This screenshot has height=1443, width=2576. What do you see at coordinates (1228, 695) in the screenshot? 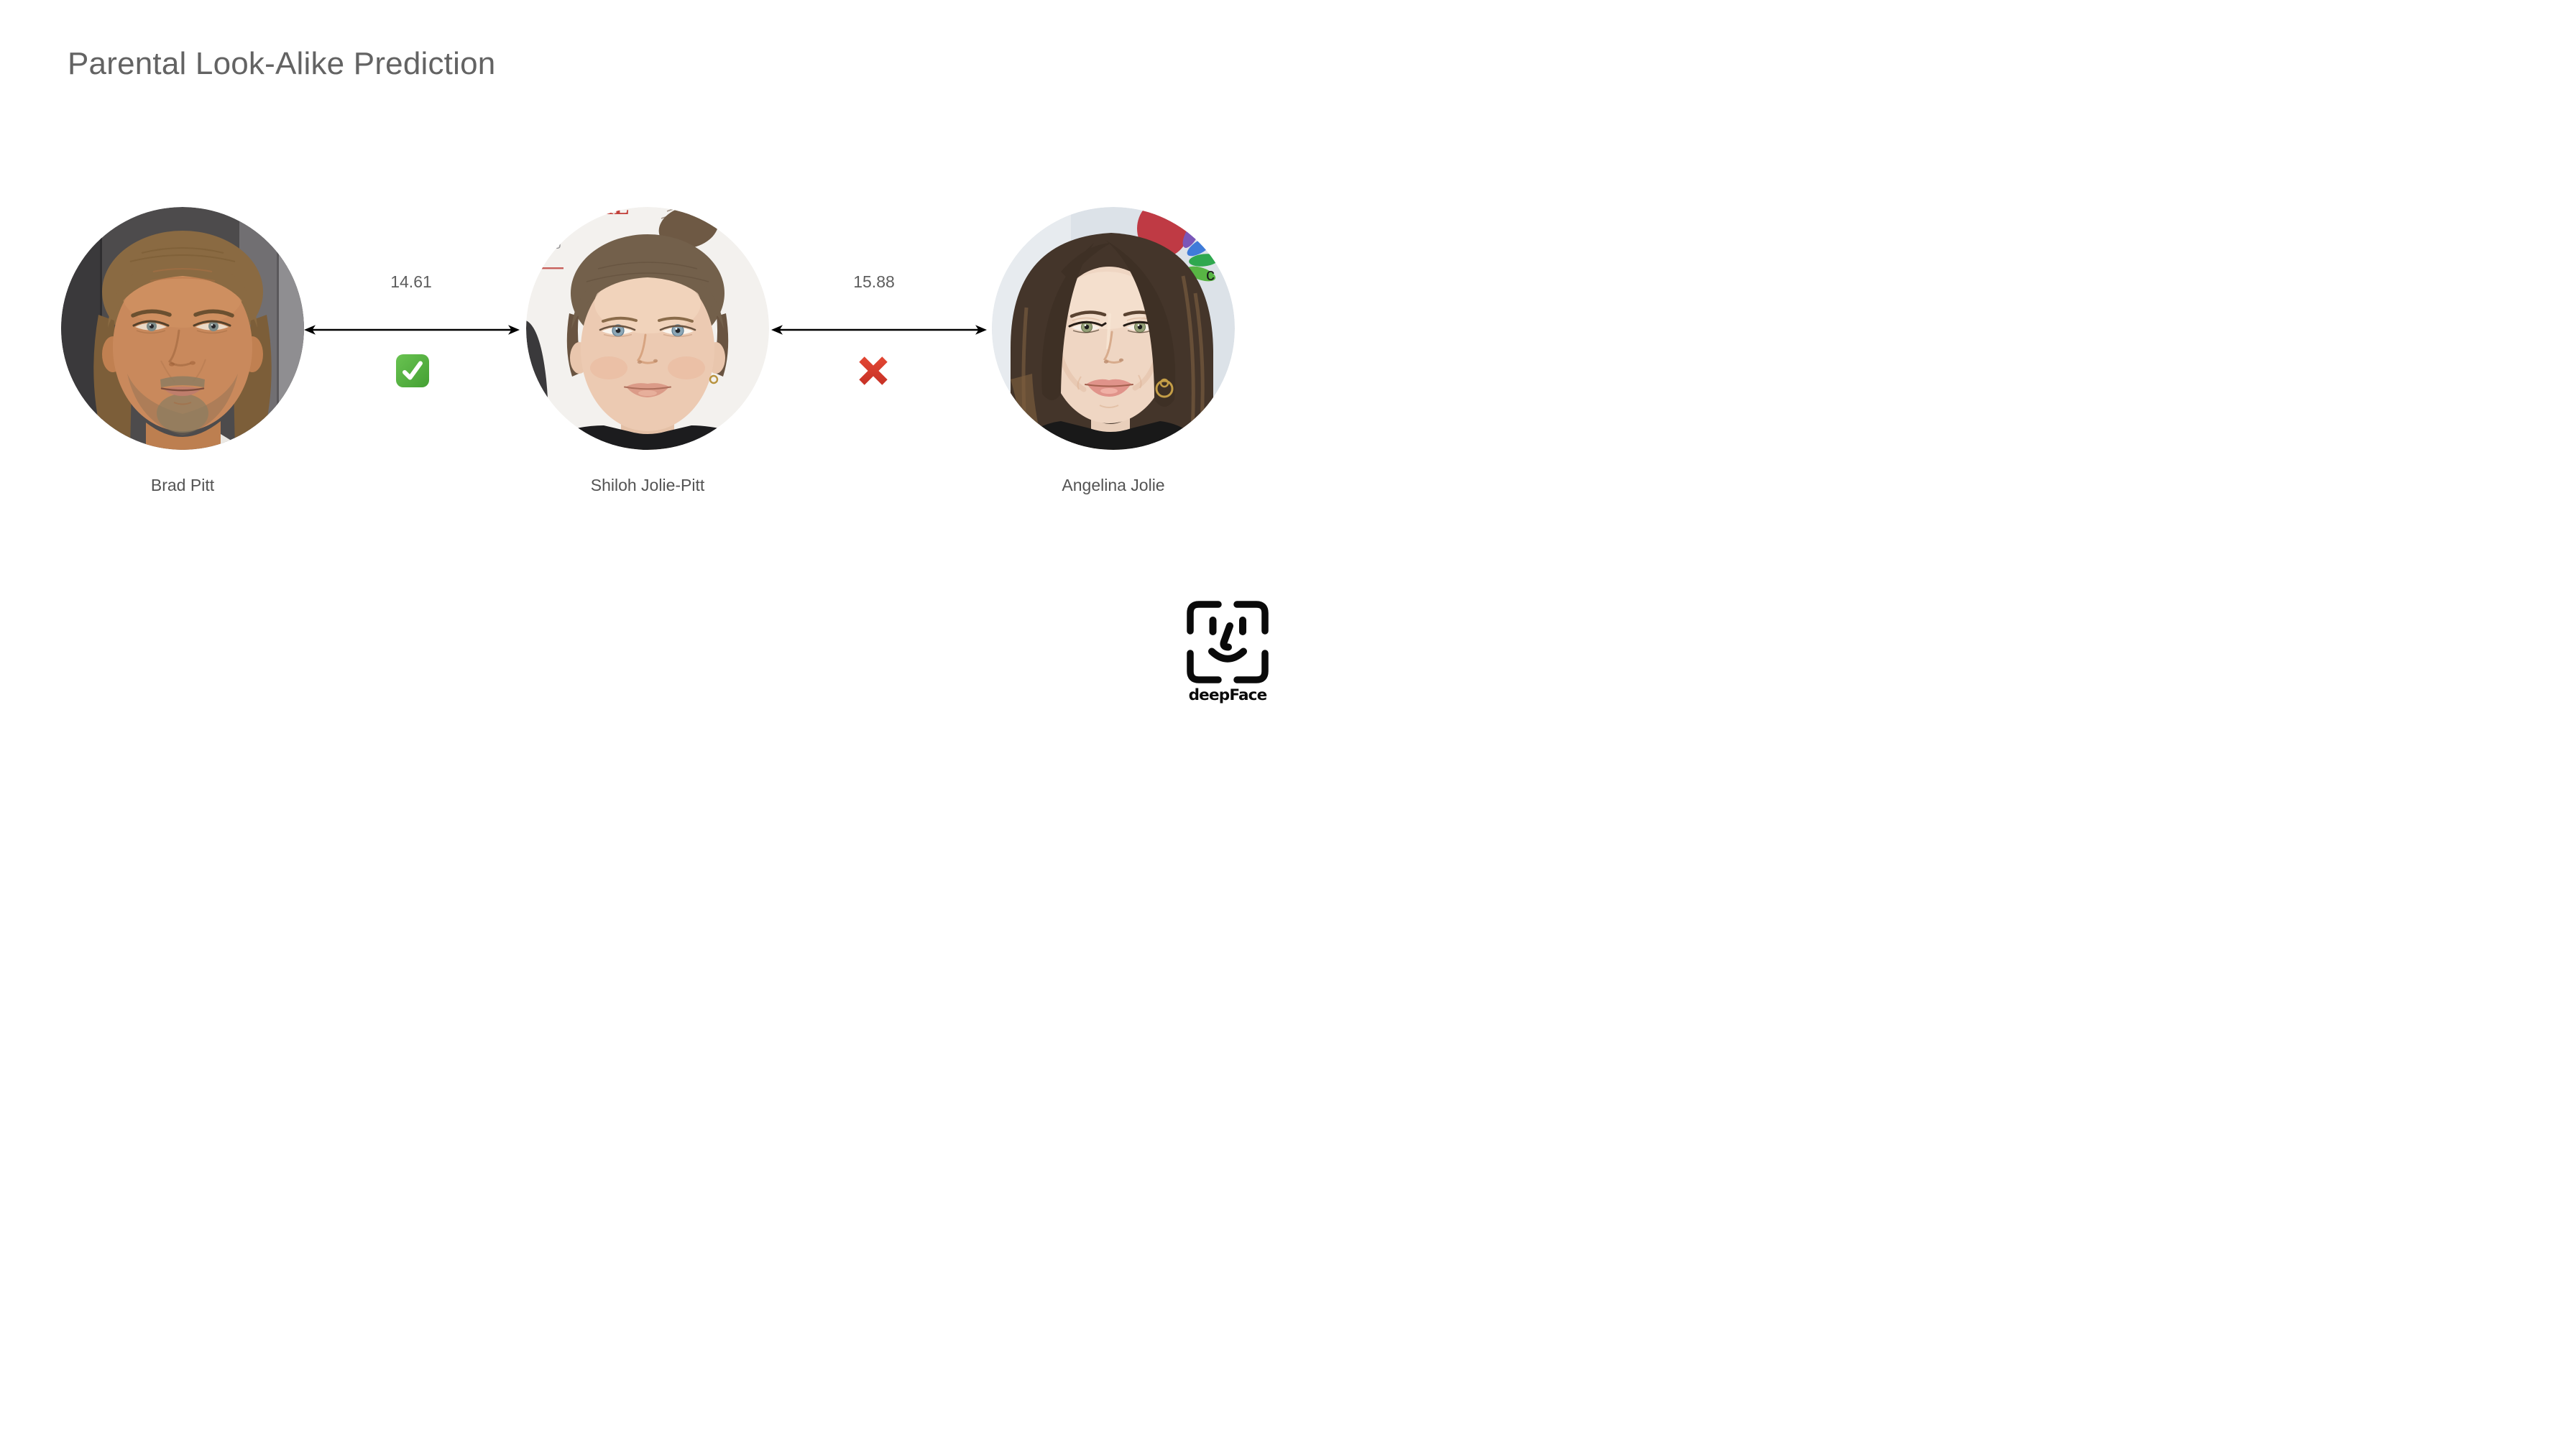
I see `deepface-wordmark: deepFace` at bounding box center [1228, 695].